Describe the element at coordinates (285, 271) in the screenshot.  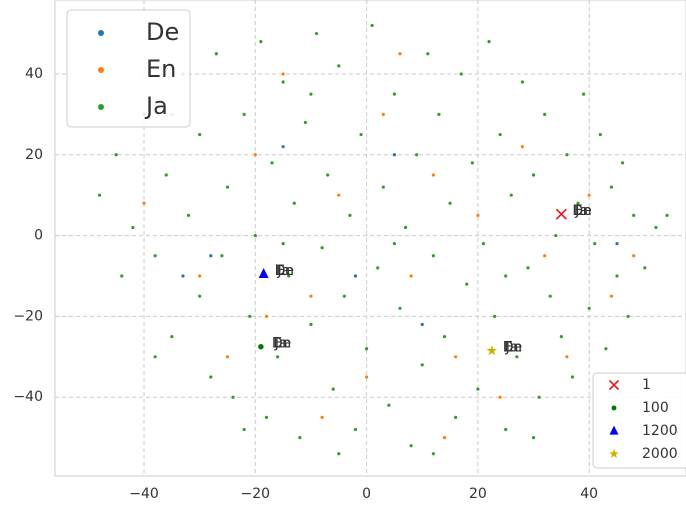
I see `highlight-annotation: En` at that location.